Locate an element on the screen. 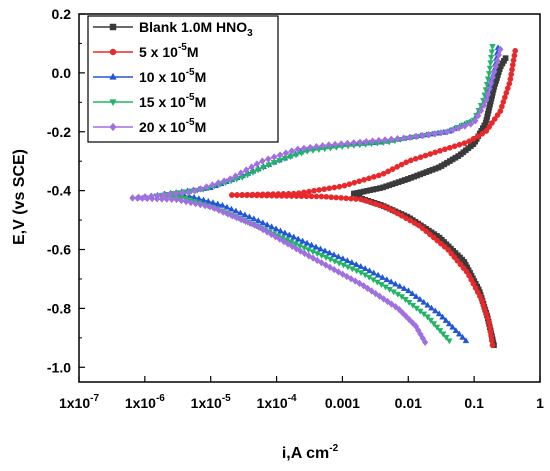 Image resolution: width=550 pixels, height=471 pixels. legend-label: Blank 1.0M HNO3 is located at coordinates (196, 29).